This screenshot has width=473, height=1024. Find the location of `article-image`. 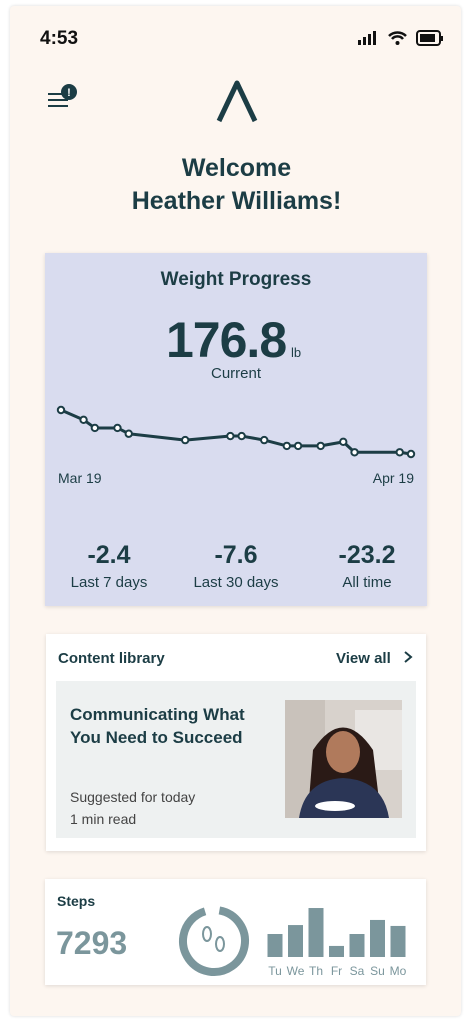

article-image is located at coordinates (343, 759).